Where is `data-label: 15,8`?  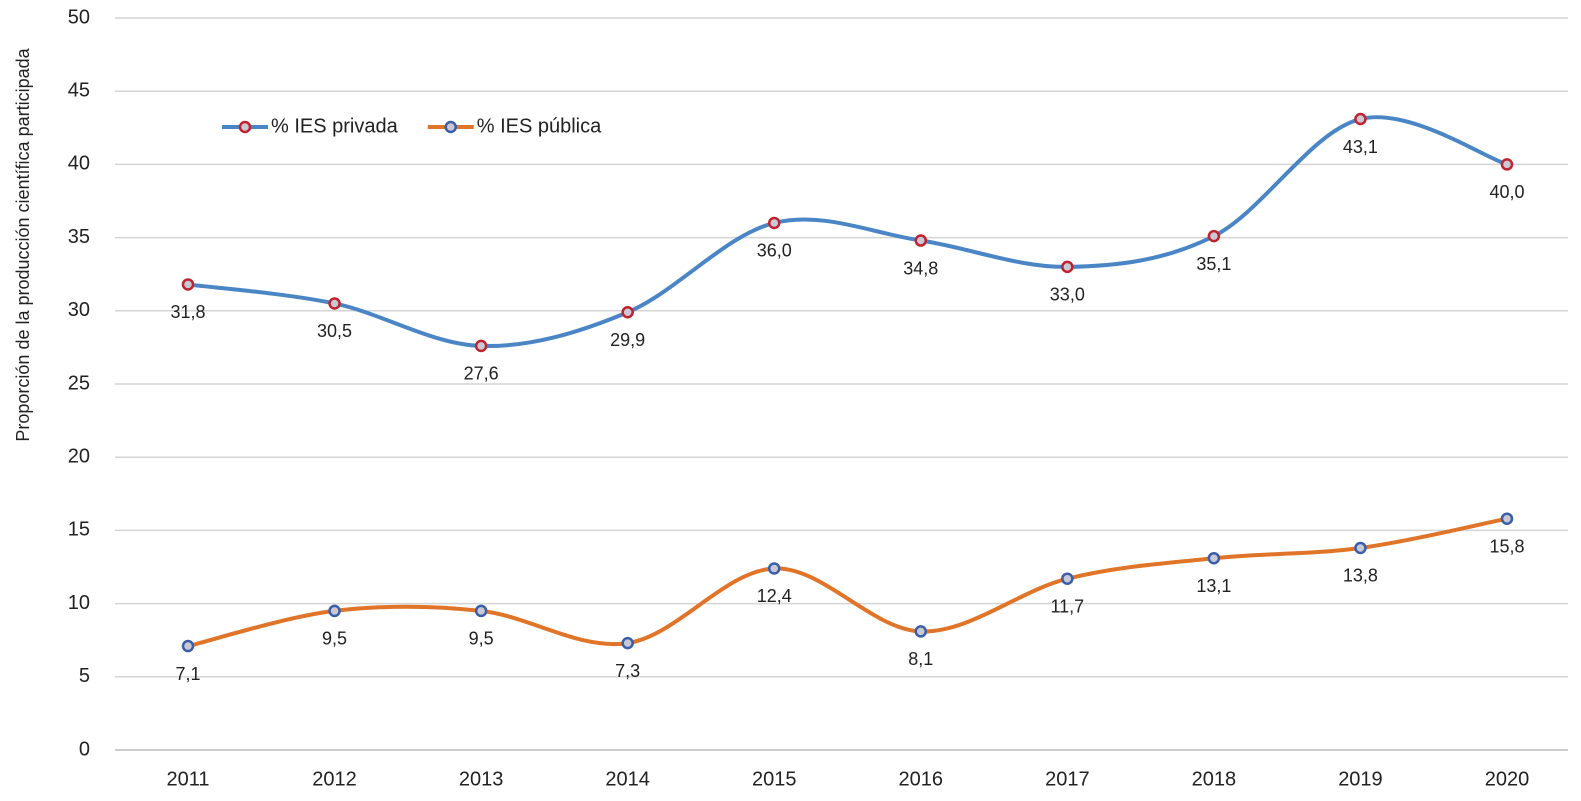
data-label: 15,8 is located at coordinates (1506, 546).